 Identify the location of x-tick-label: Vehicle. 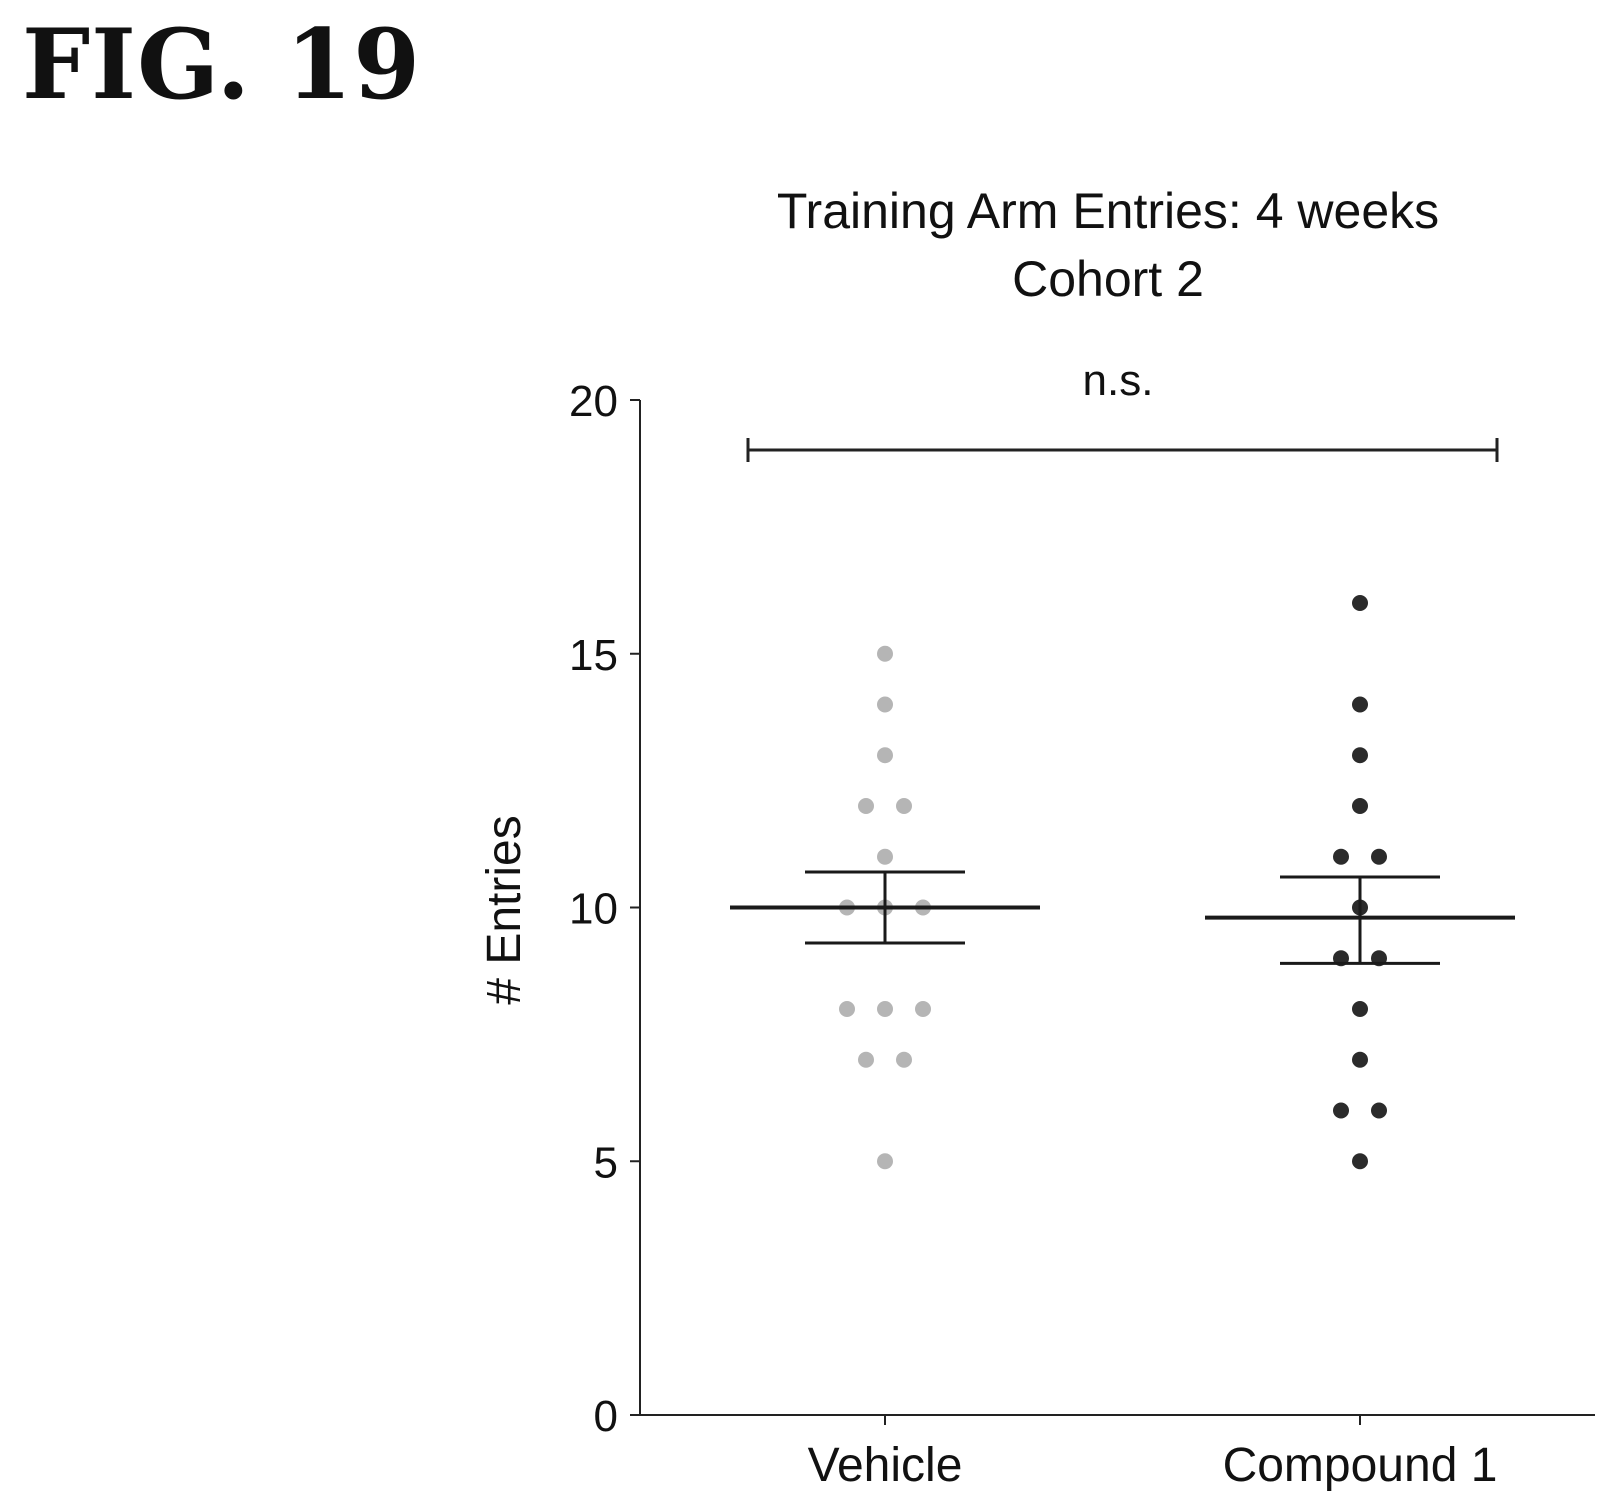
(885, 1465).